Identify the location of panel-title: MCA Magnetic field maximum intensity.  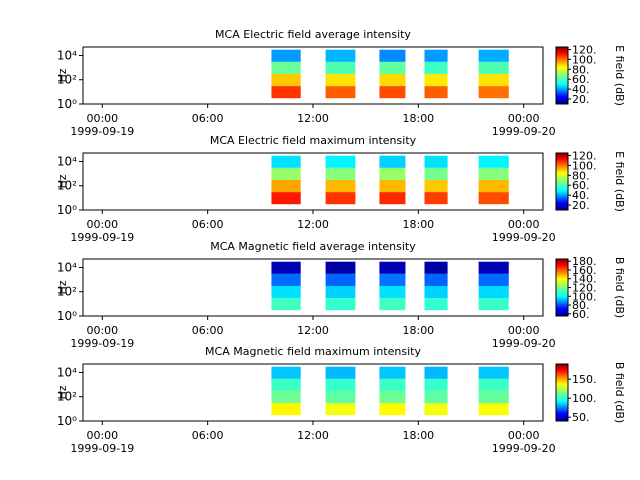
(313, 351).